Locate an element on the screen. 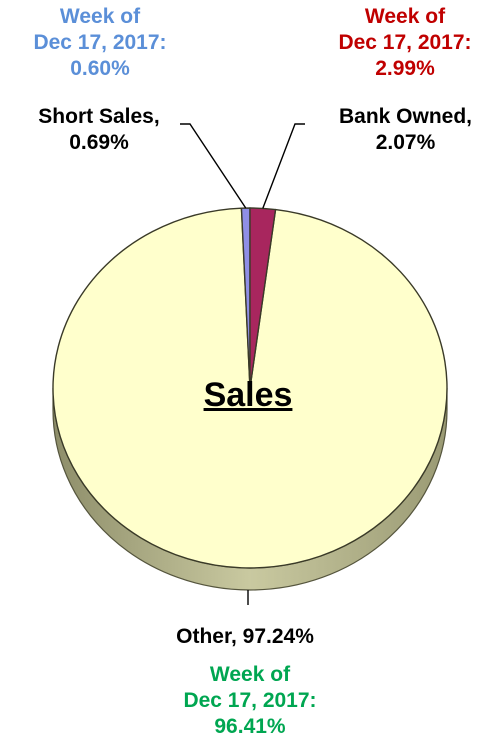  week-label-other: Week of Dec 17, 2017: 96.41% is located at coordinates (250, 701).